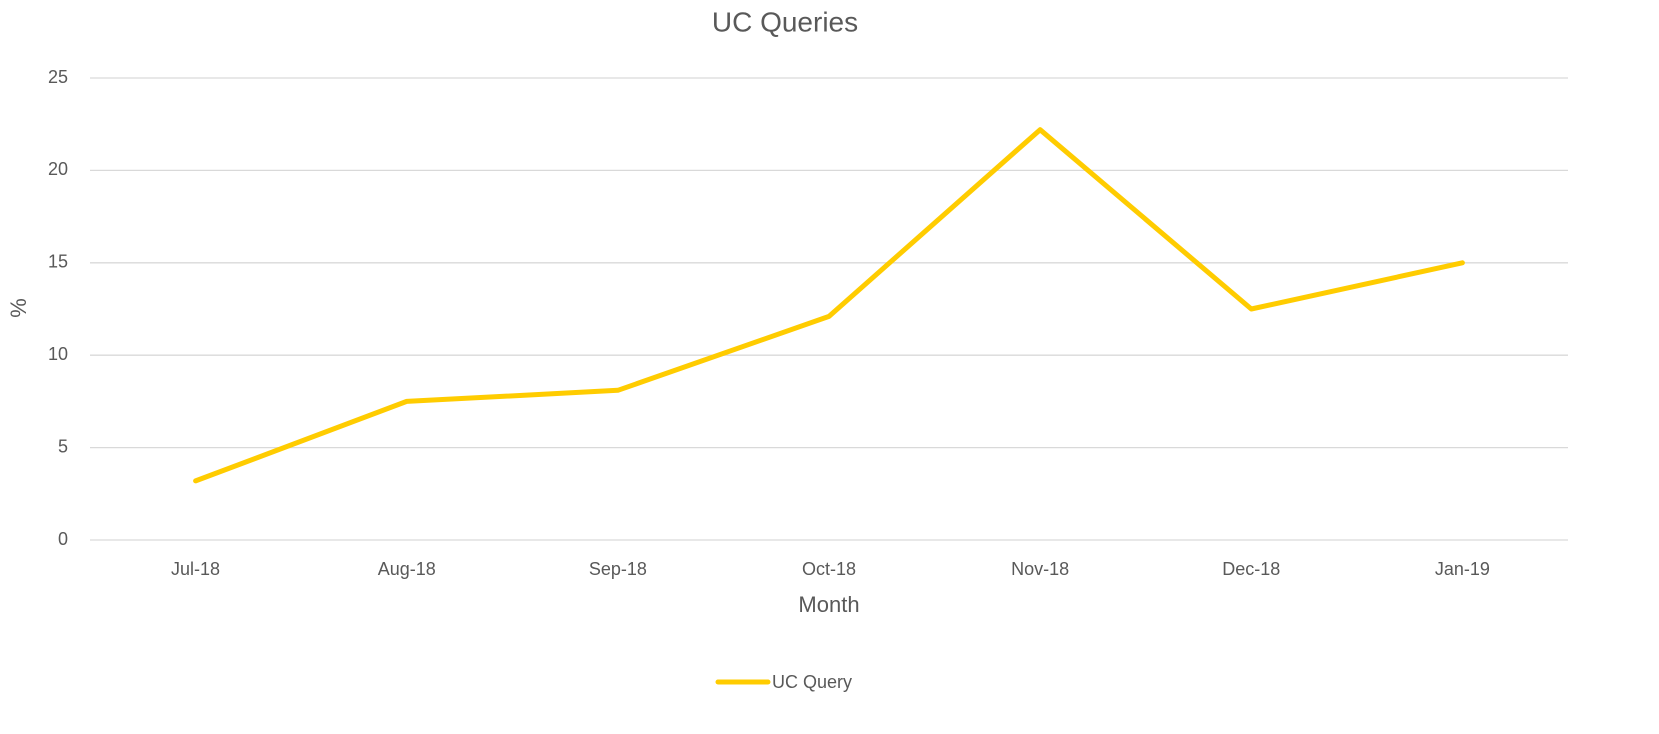 Image resolution: width=1659 pixels, height=734 pixels. I want to click on y-axis-label: %, so click(18, 308).